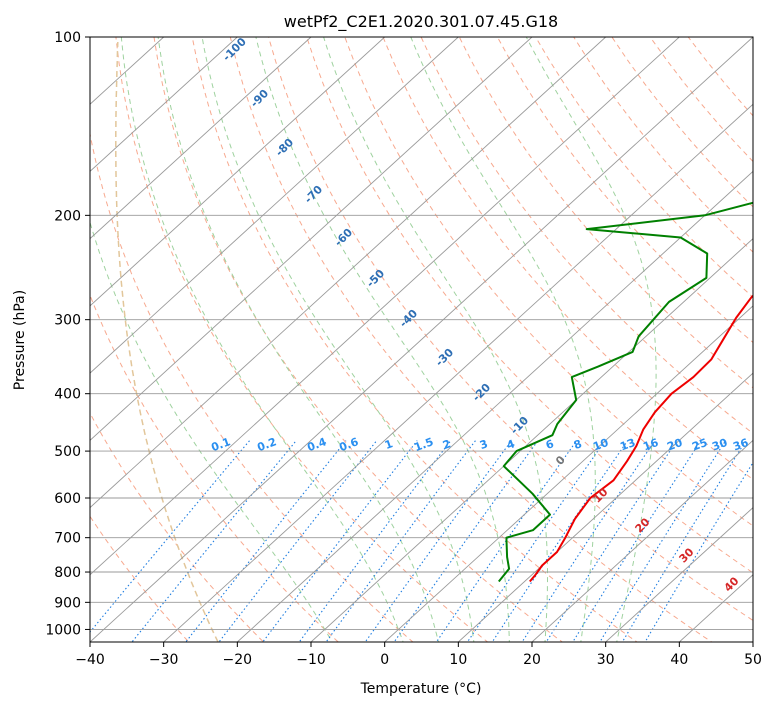 The image size is (775, 708). What do you see at coordinates (674, 445) in the screenshot?
I see `mixing-ratio-label: 20` at bounding box center [674, 445].